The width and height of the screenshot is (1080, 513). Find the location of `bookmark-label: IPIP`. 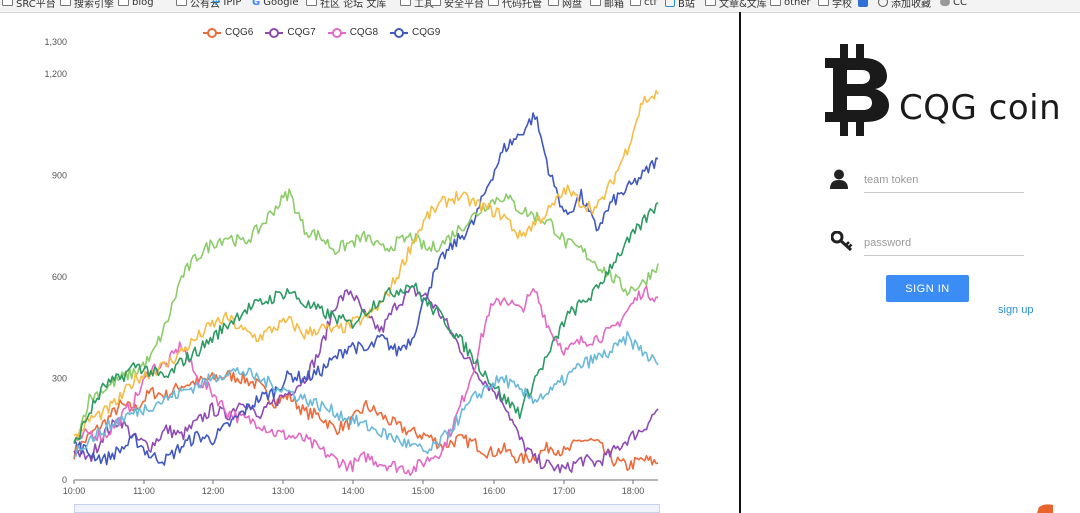

bookmark-label: IPIP is located at coordinates (232, 4).